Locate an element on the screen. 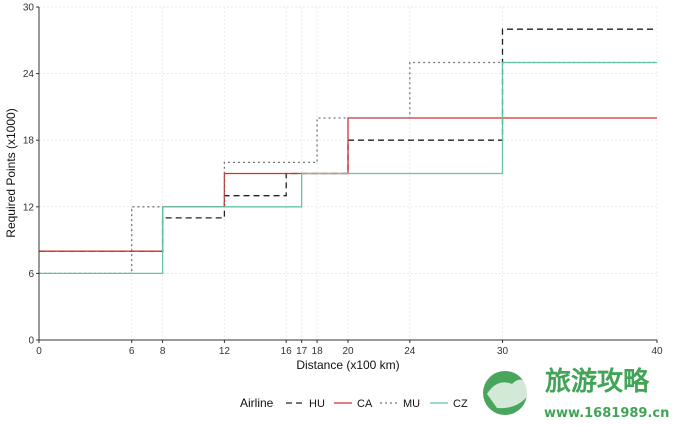  watermark-logo is located at coordinates (507, 393).